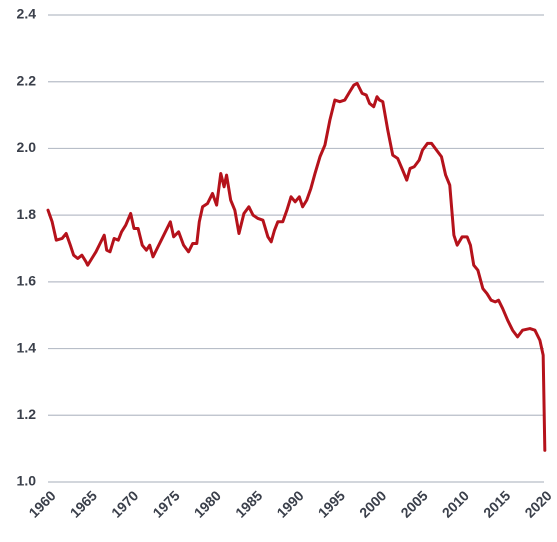 The image size is (557, 542). I want to click on x-tick-label: 1985, so click(248, 503).